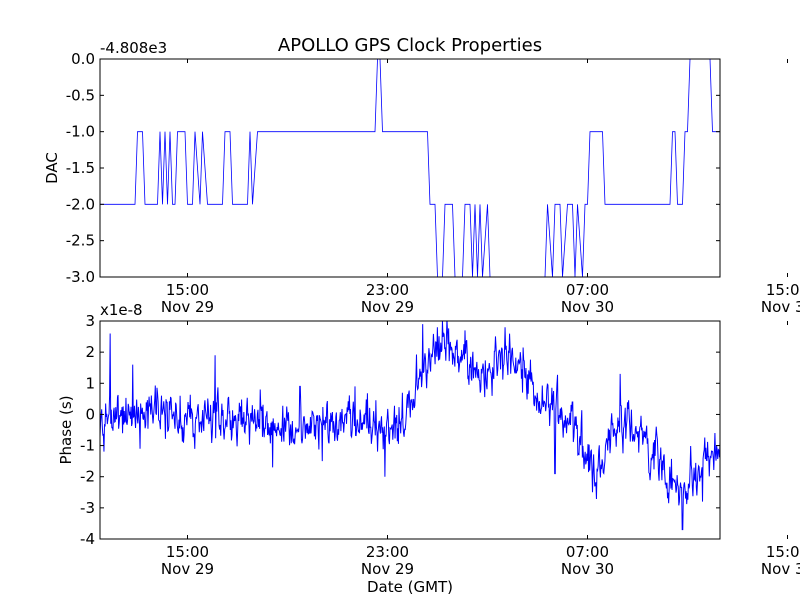 The width and height of the screenshot is (800, 600). I want to click on y-tick-label: -0.5, so click(80, 95).